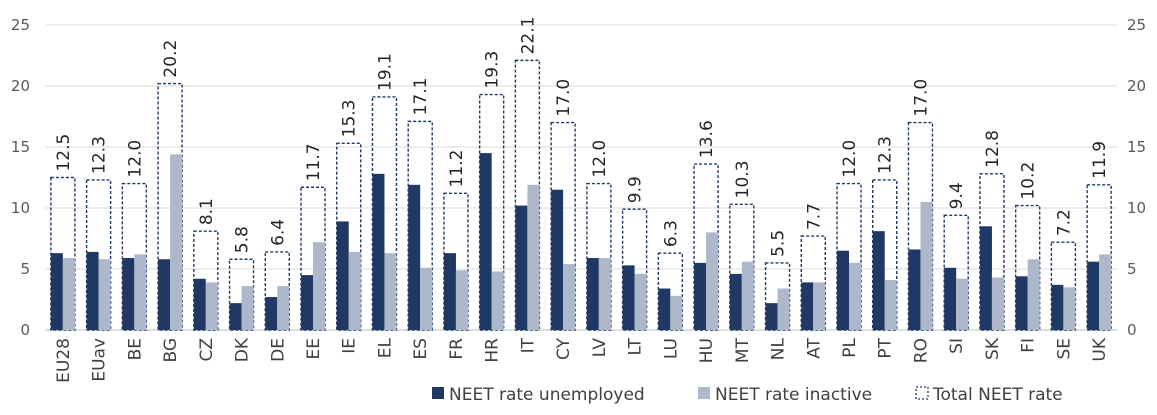  Describe the element at coordinates (207, 350) in the screenshot. I see `category-label: CZ` at that location.